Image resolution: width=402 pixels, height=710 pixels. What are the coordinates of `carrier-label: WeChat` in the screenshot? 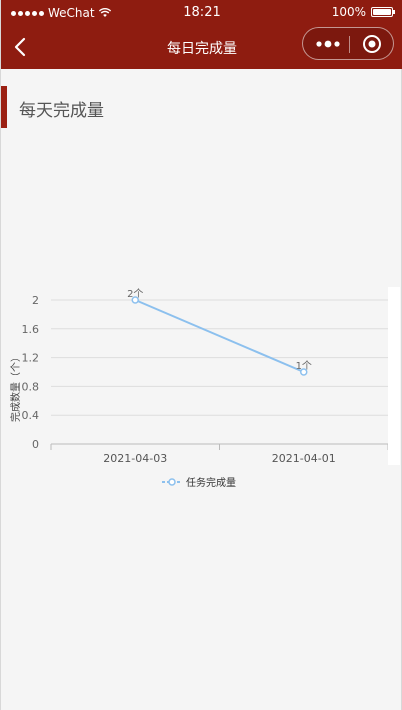 It's located at (71, 13).